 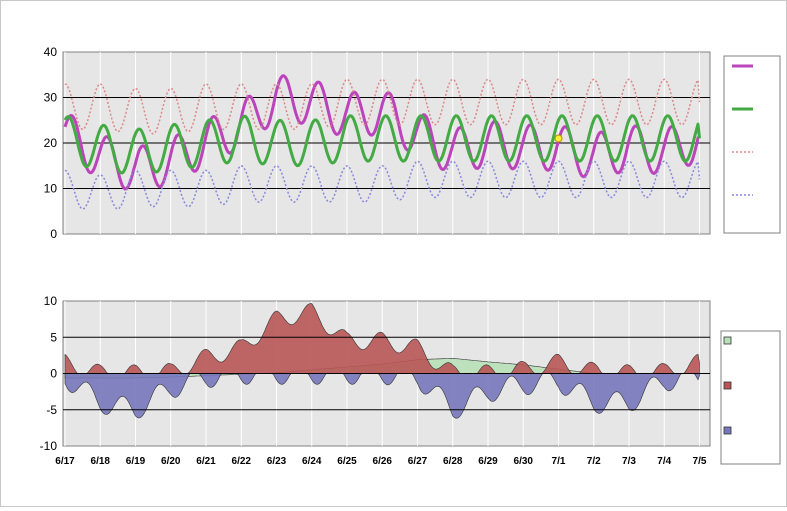 I want to click on top-y-tick-label: 10, so click(x=51, y=189).